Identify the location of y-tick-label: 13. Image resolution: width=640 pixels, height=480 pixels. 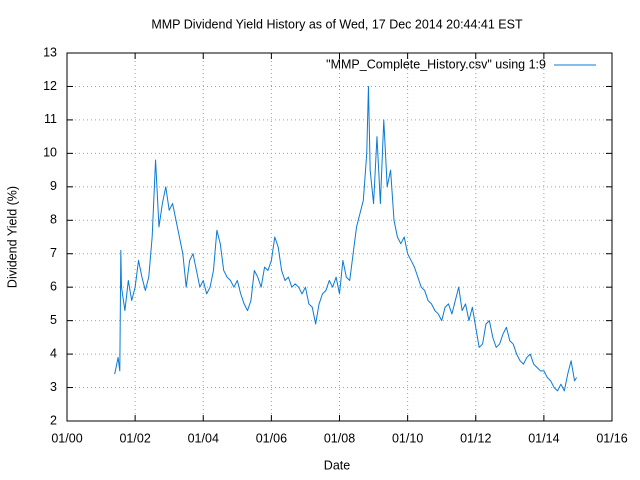
(50, 52).